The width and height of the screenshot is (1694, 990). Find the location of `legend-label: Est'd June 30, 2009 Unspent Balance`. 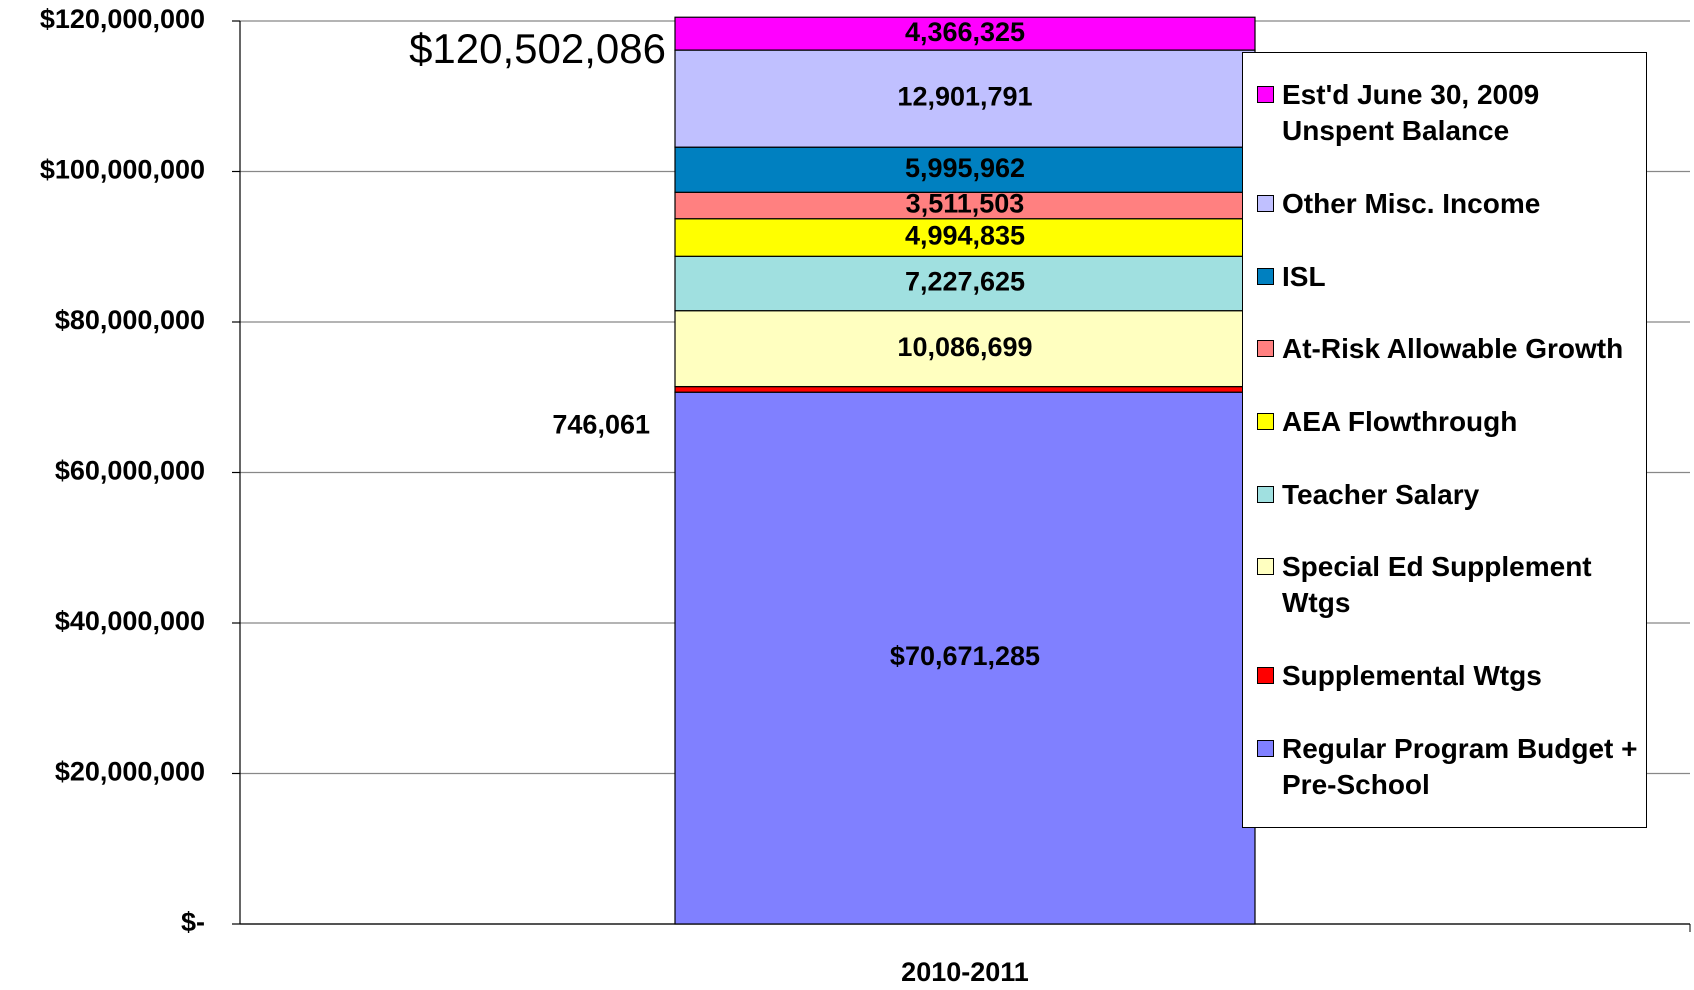

legend-label: Est'd June 30, 2009 Unspent Balance is located at coordinates (1411, 113).